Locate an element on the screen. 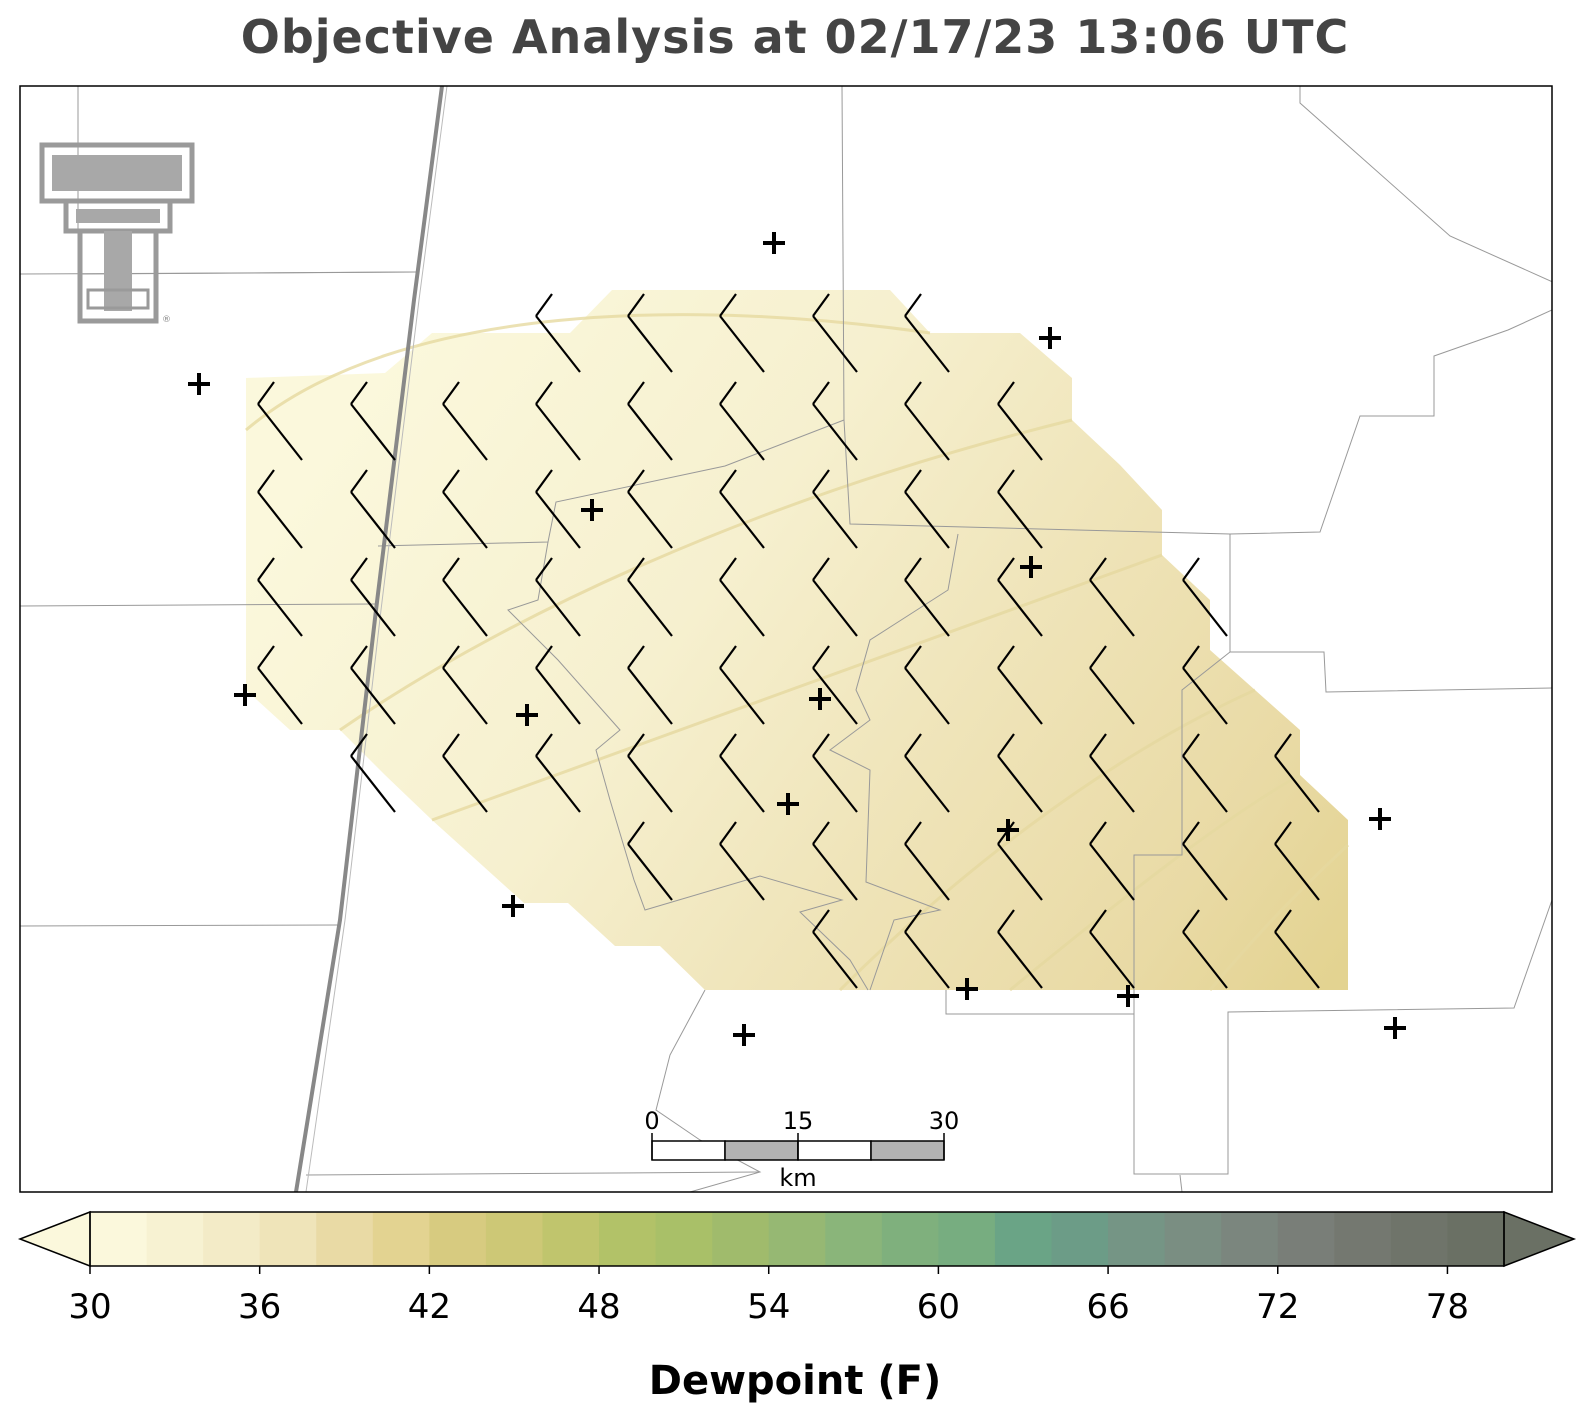 The image size is (1590, 1421). scale-label-30: 30 is located at coordinates (944, 1121).